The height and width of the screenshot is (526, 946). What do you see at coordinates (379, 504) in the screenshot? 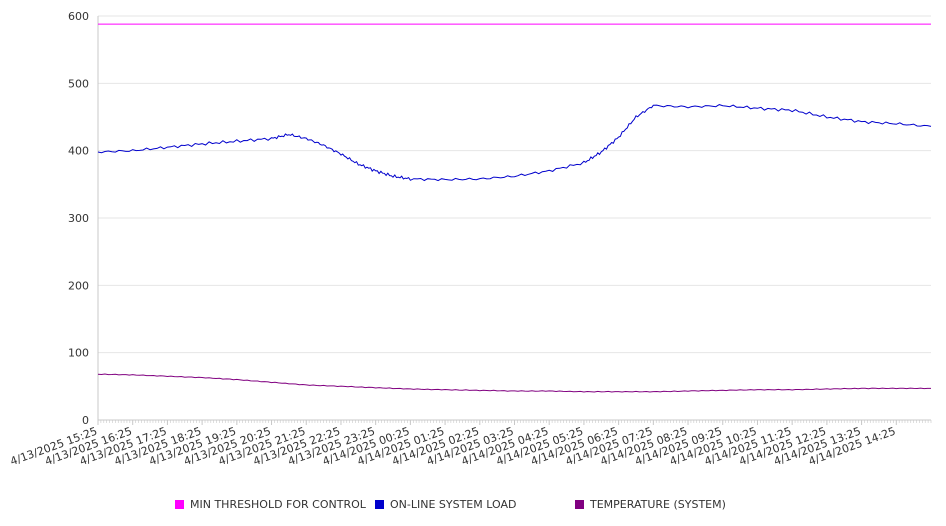
I see `legend-swatch-system-load` at bounding box center [379, 504].